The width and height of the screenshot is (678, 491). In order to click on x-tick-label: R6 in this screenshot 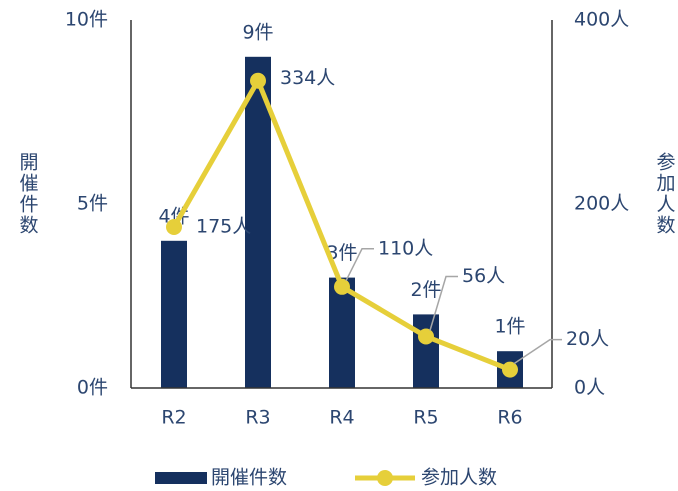, I will do `click(509, 418)`.